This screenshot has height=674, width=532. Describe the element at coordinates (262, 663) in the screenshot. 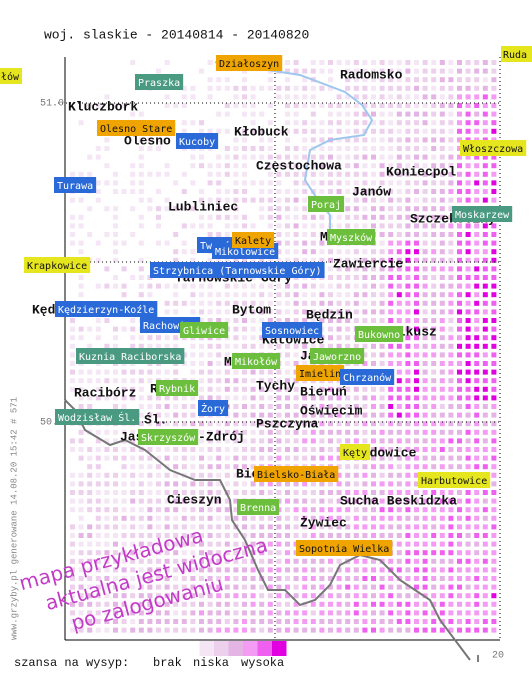

I see `legend-high: wysoka` at that location.